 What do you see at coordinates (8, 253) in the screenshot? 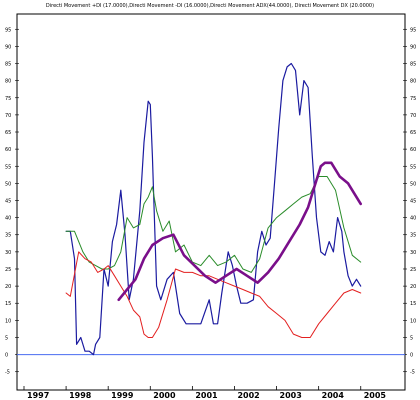
I see `y-tick-label-left: 30` at bounding box center [8, 253].